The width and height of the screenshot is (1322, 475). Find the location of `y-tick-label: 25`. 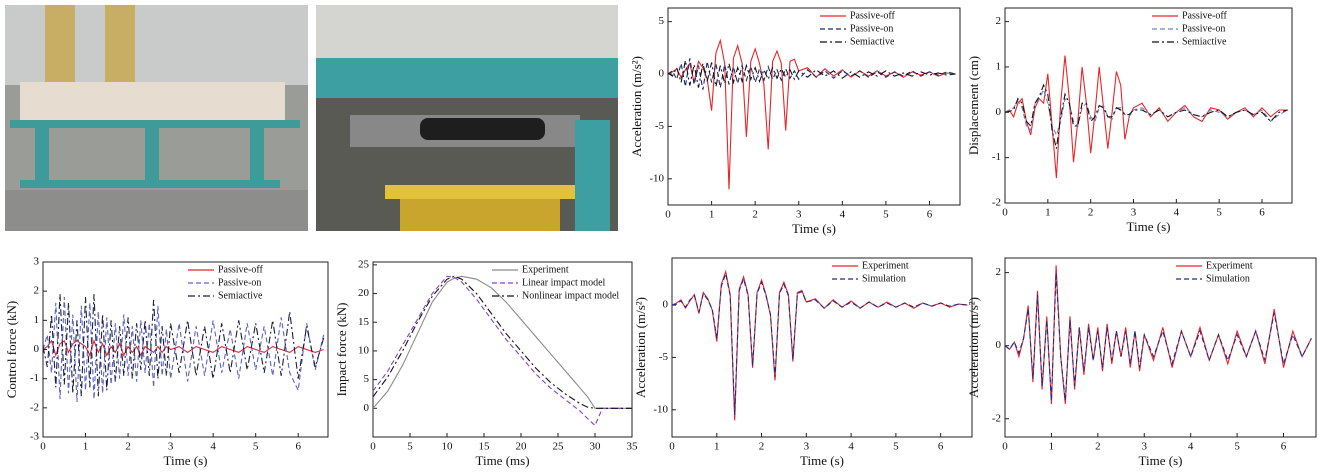

y-tick-label: 25 is located at coordinates (364, 264).